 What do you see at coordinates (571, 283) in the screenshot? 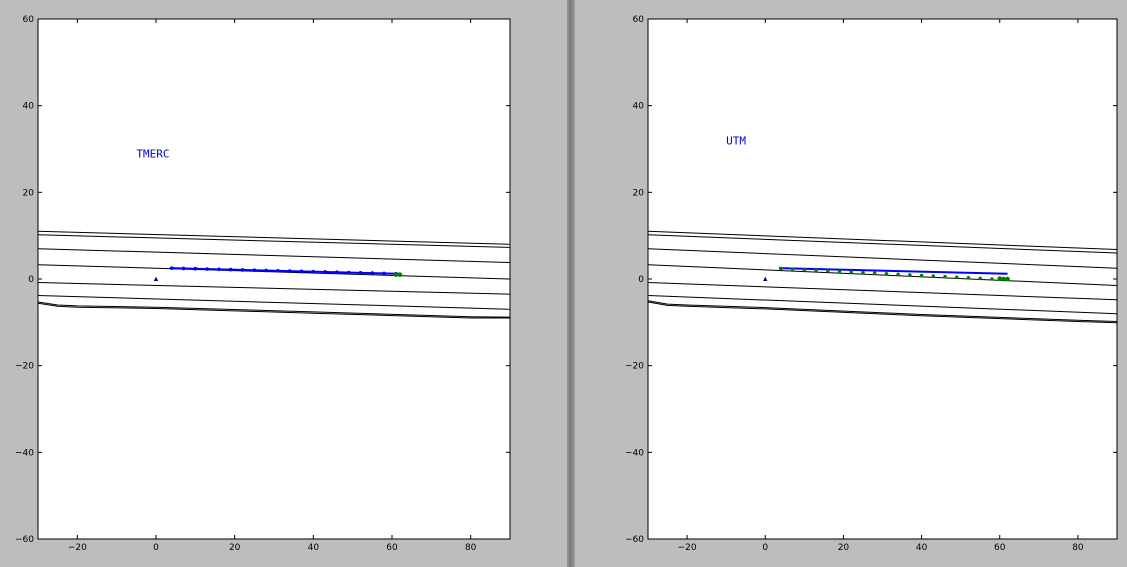
I see `window-divider` at bounding box center [571, 283].